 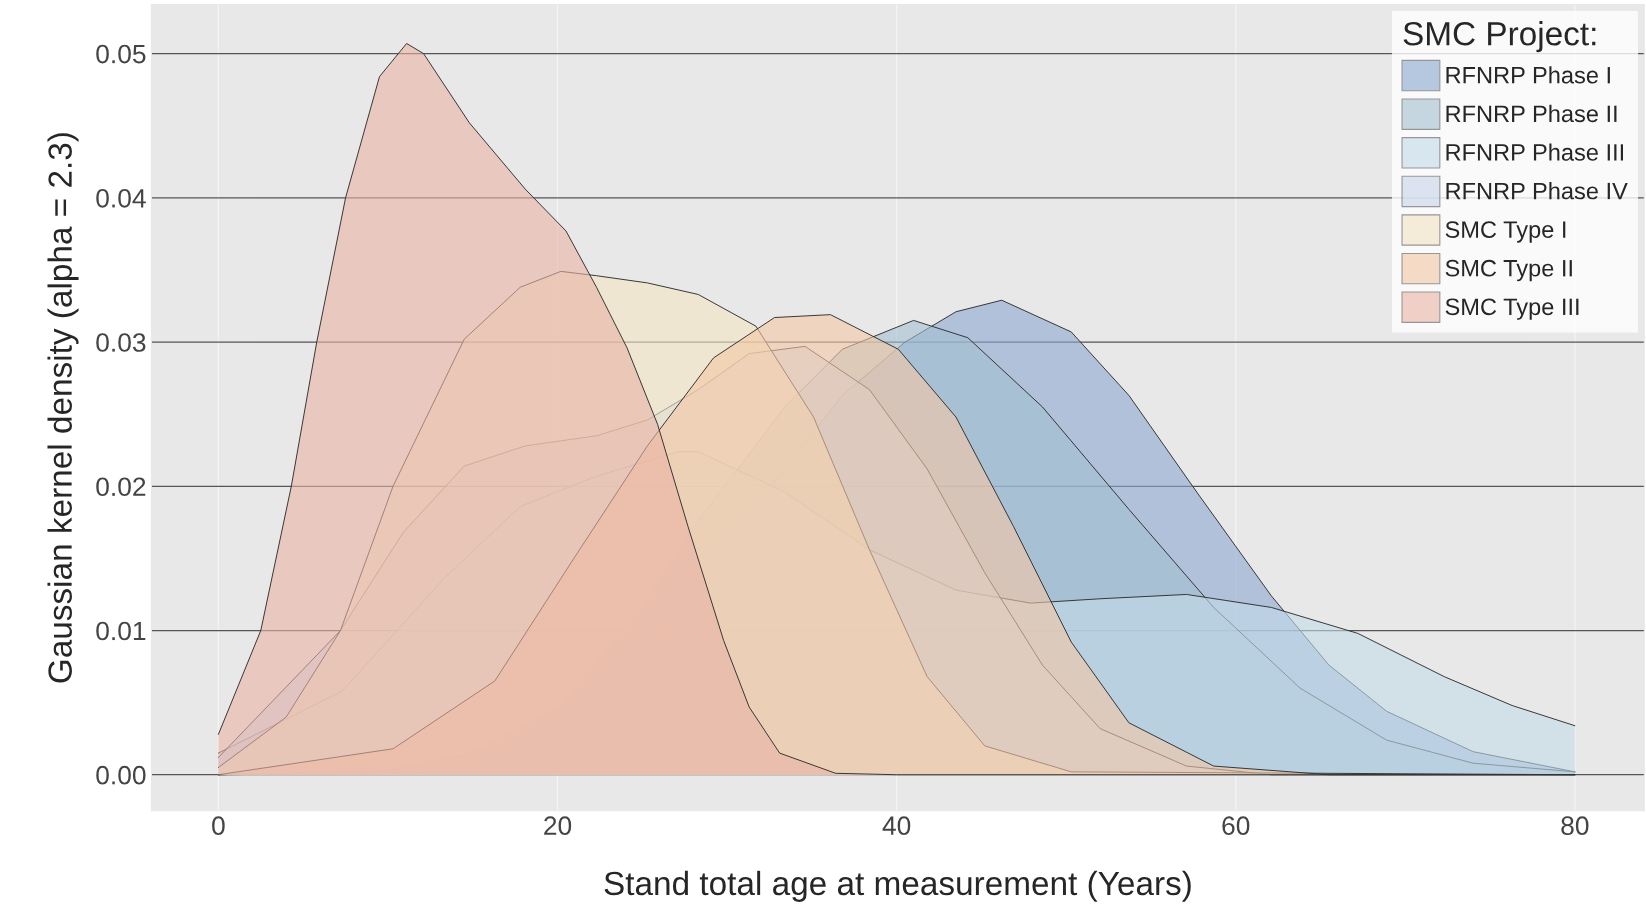 I want to click on y-tick-label: 0.05, so click(x=121, y=54).